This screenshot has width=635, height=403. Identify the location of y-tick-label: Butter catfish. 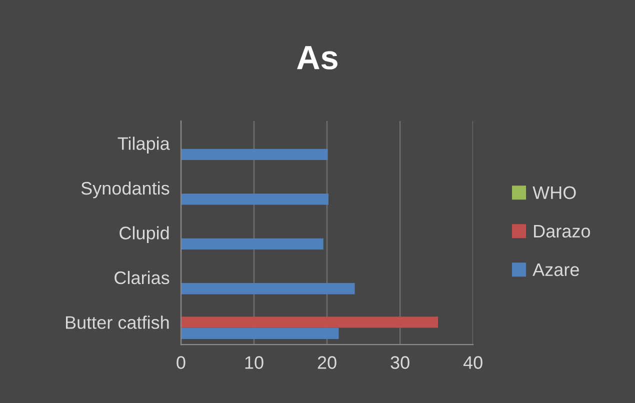
(117, 322).